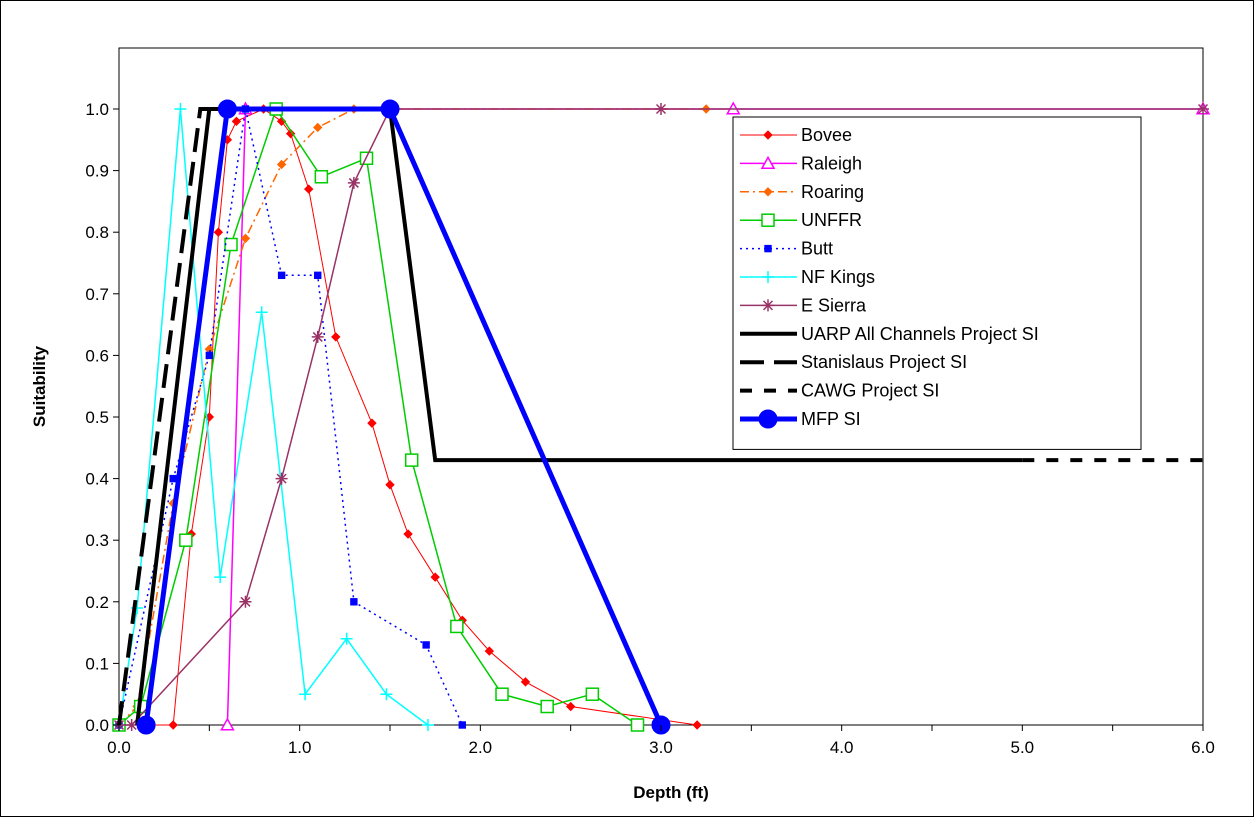 Image resolution: width=1254 pixels, height=818 pixels. I want to click on y-tick-label: 0.9, so click(97, 171).